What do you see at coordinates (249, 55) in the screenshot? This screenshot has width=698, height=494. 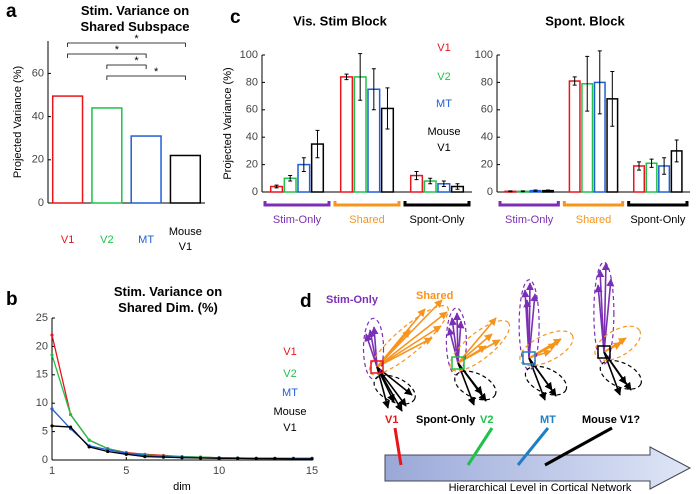 I see `y-tick-label: 100` at bounding box center [249, 55].